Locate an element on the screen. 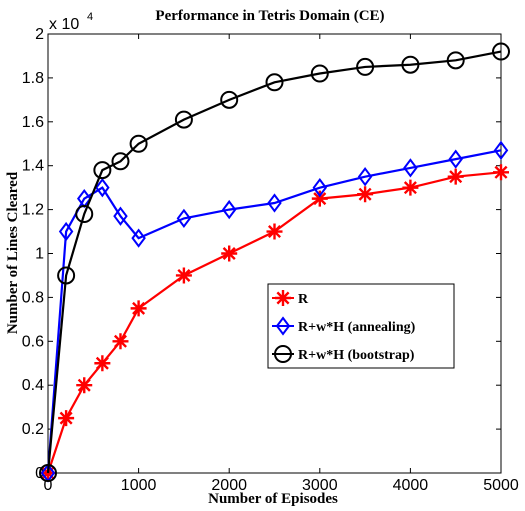 The width and height of the screenshot is (525, 511). y-axis-multiplier: x 10 4 is located at coordinates (71, 22).